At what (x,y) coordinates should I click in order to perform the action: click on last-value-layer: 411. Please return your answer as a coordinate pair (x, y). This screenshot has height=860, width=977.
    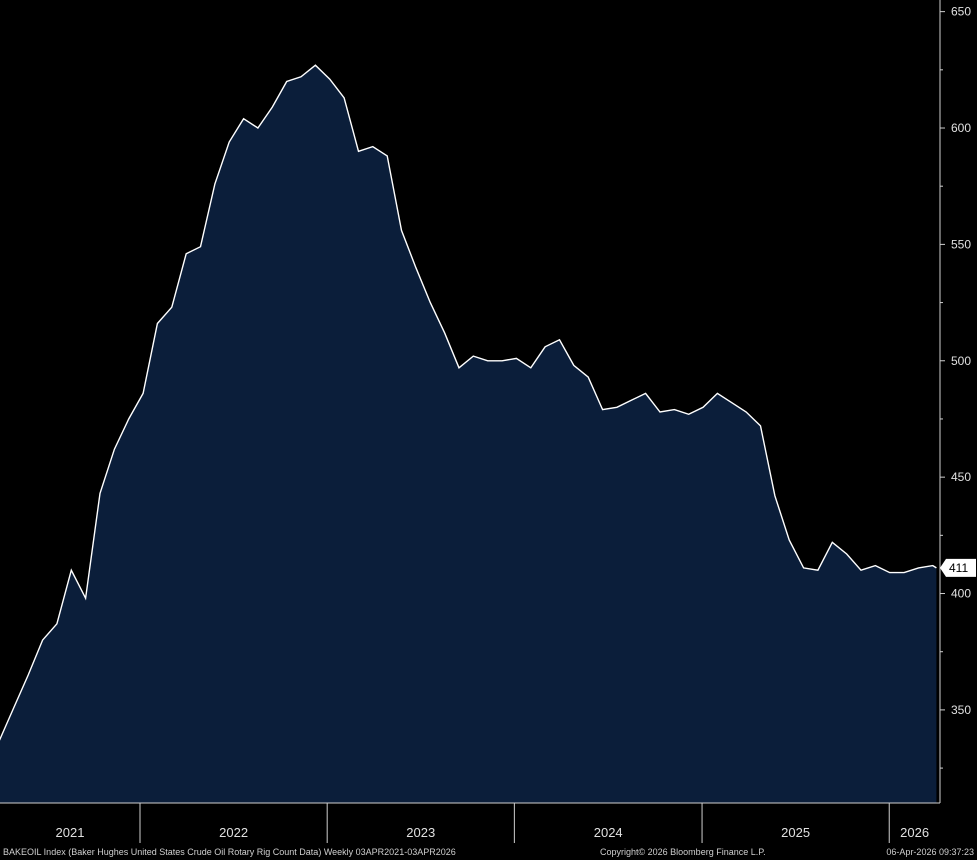
    Looking at the image, I should click on (958, 567).